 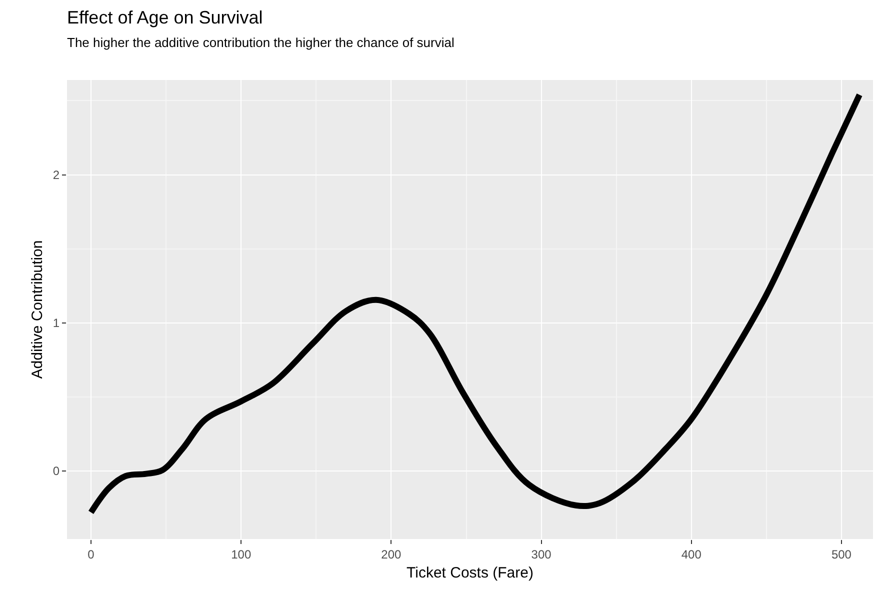 What do you see at coordinates (91, 554) in the screenshot?
I see `x-tick-label: 0` at bounding box center [91, 554].